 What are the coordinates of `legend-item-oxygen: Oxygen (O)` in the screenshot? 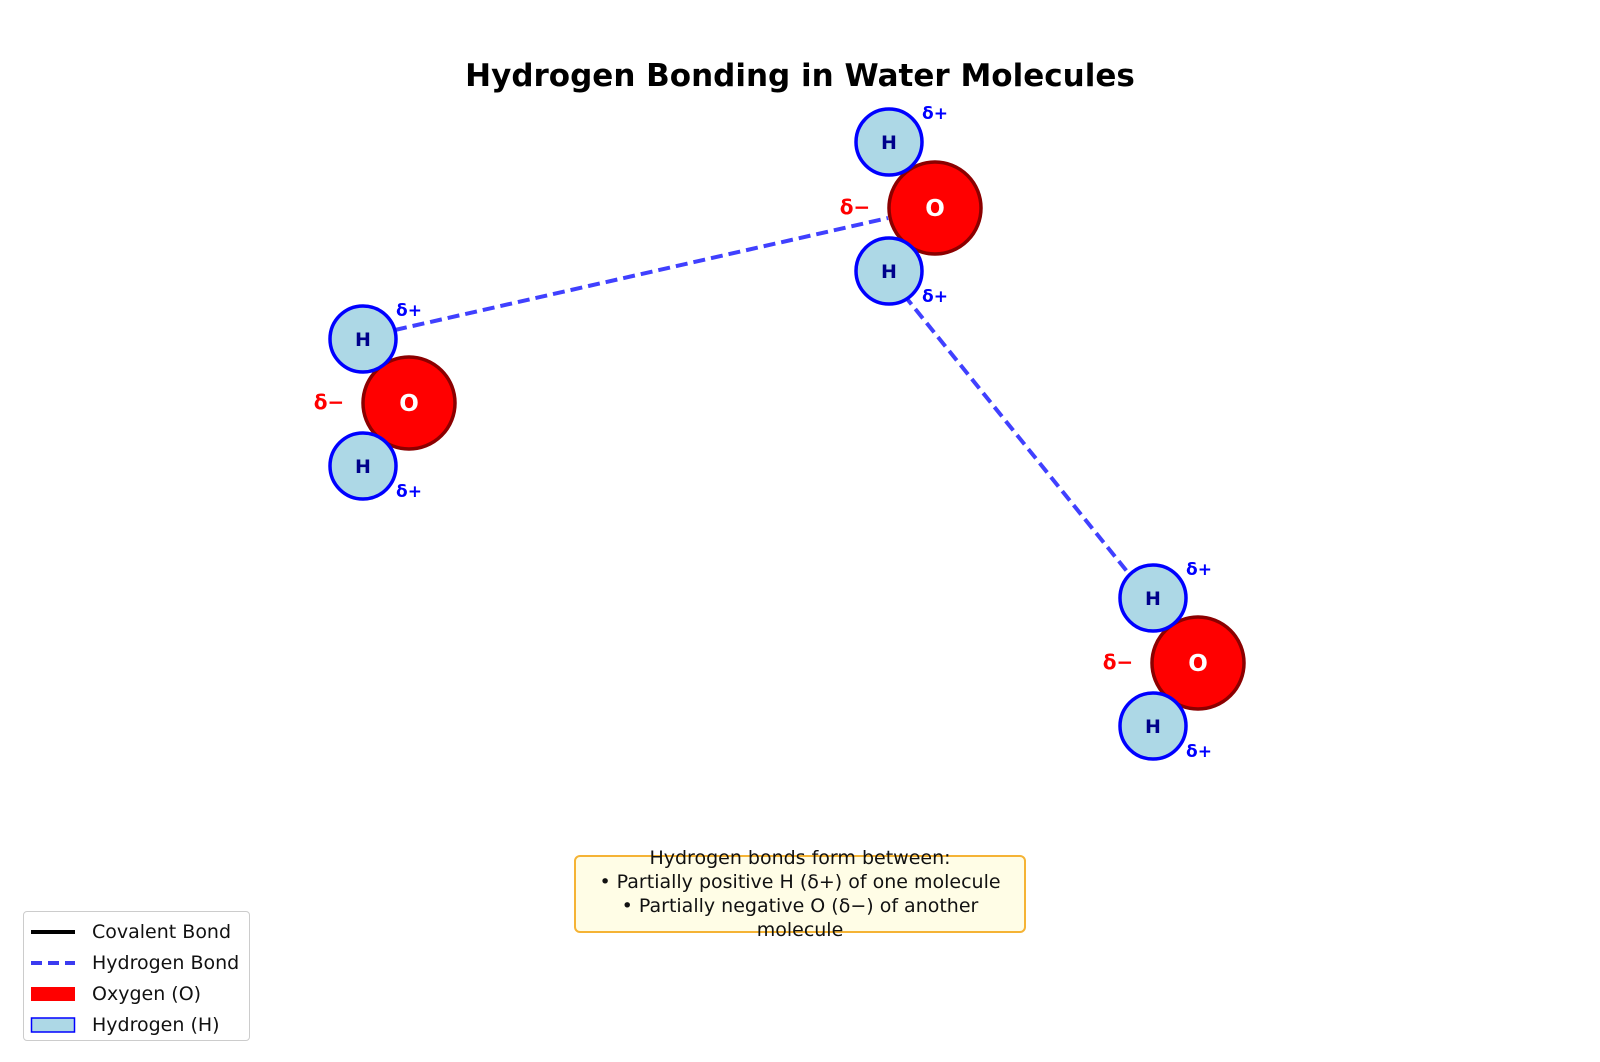 It's located at (136, 993).